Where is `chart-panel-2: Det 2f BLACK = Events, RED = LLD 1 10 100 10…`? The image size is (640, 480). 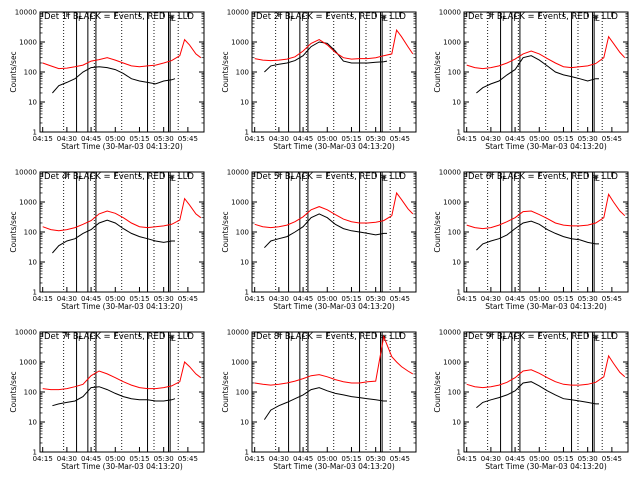 chart-panel-2: Det 2f BLACK = Events, RED = LLD 1 10 100 10… is located at coordinates (319, 80).